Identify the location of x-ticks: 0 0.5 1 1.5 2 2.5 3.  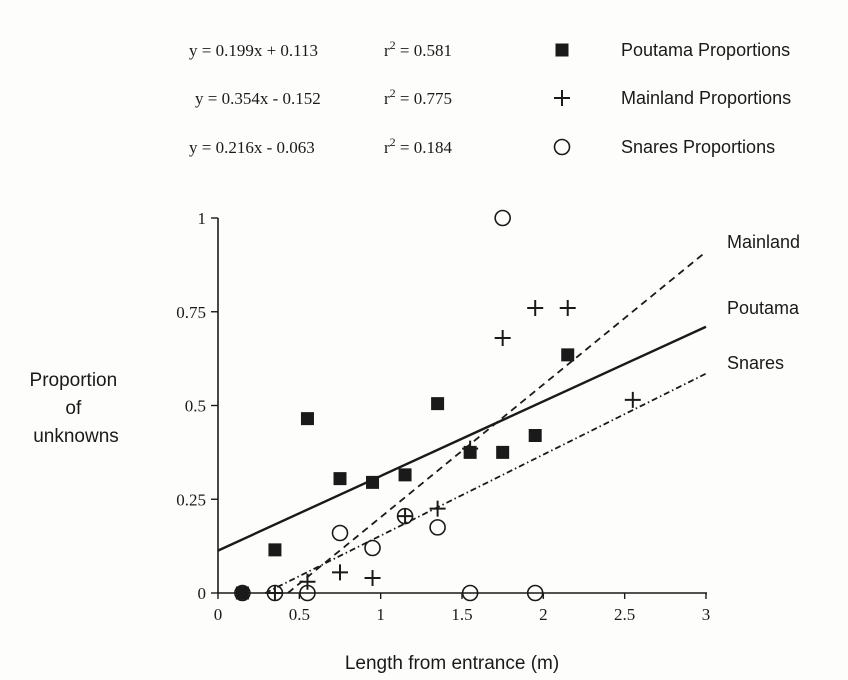
(462, 608).